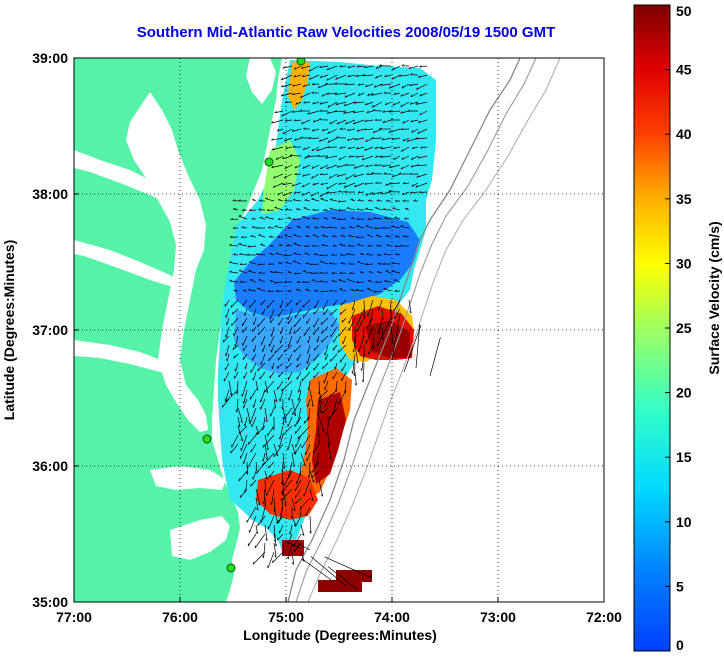  I want to click on colorbar-tick-label: 30, so click(684, 263).